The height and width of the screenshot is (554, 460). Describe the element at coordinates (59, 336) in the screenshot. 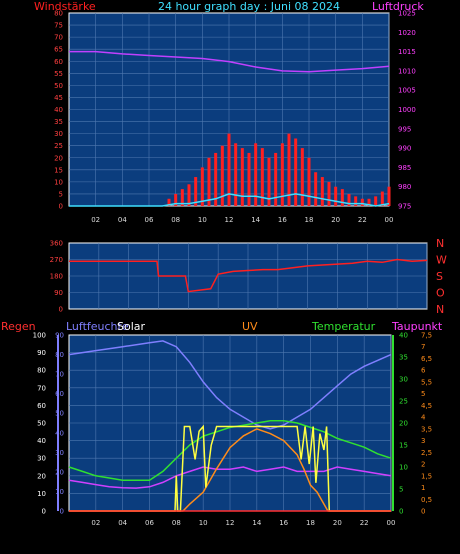

I see `humidity-tick-label: 90` at that location.